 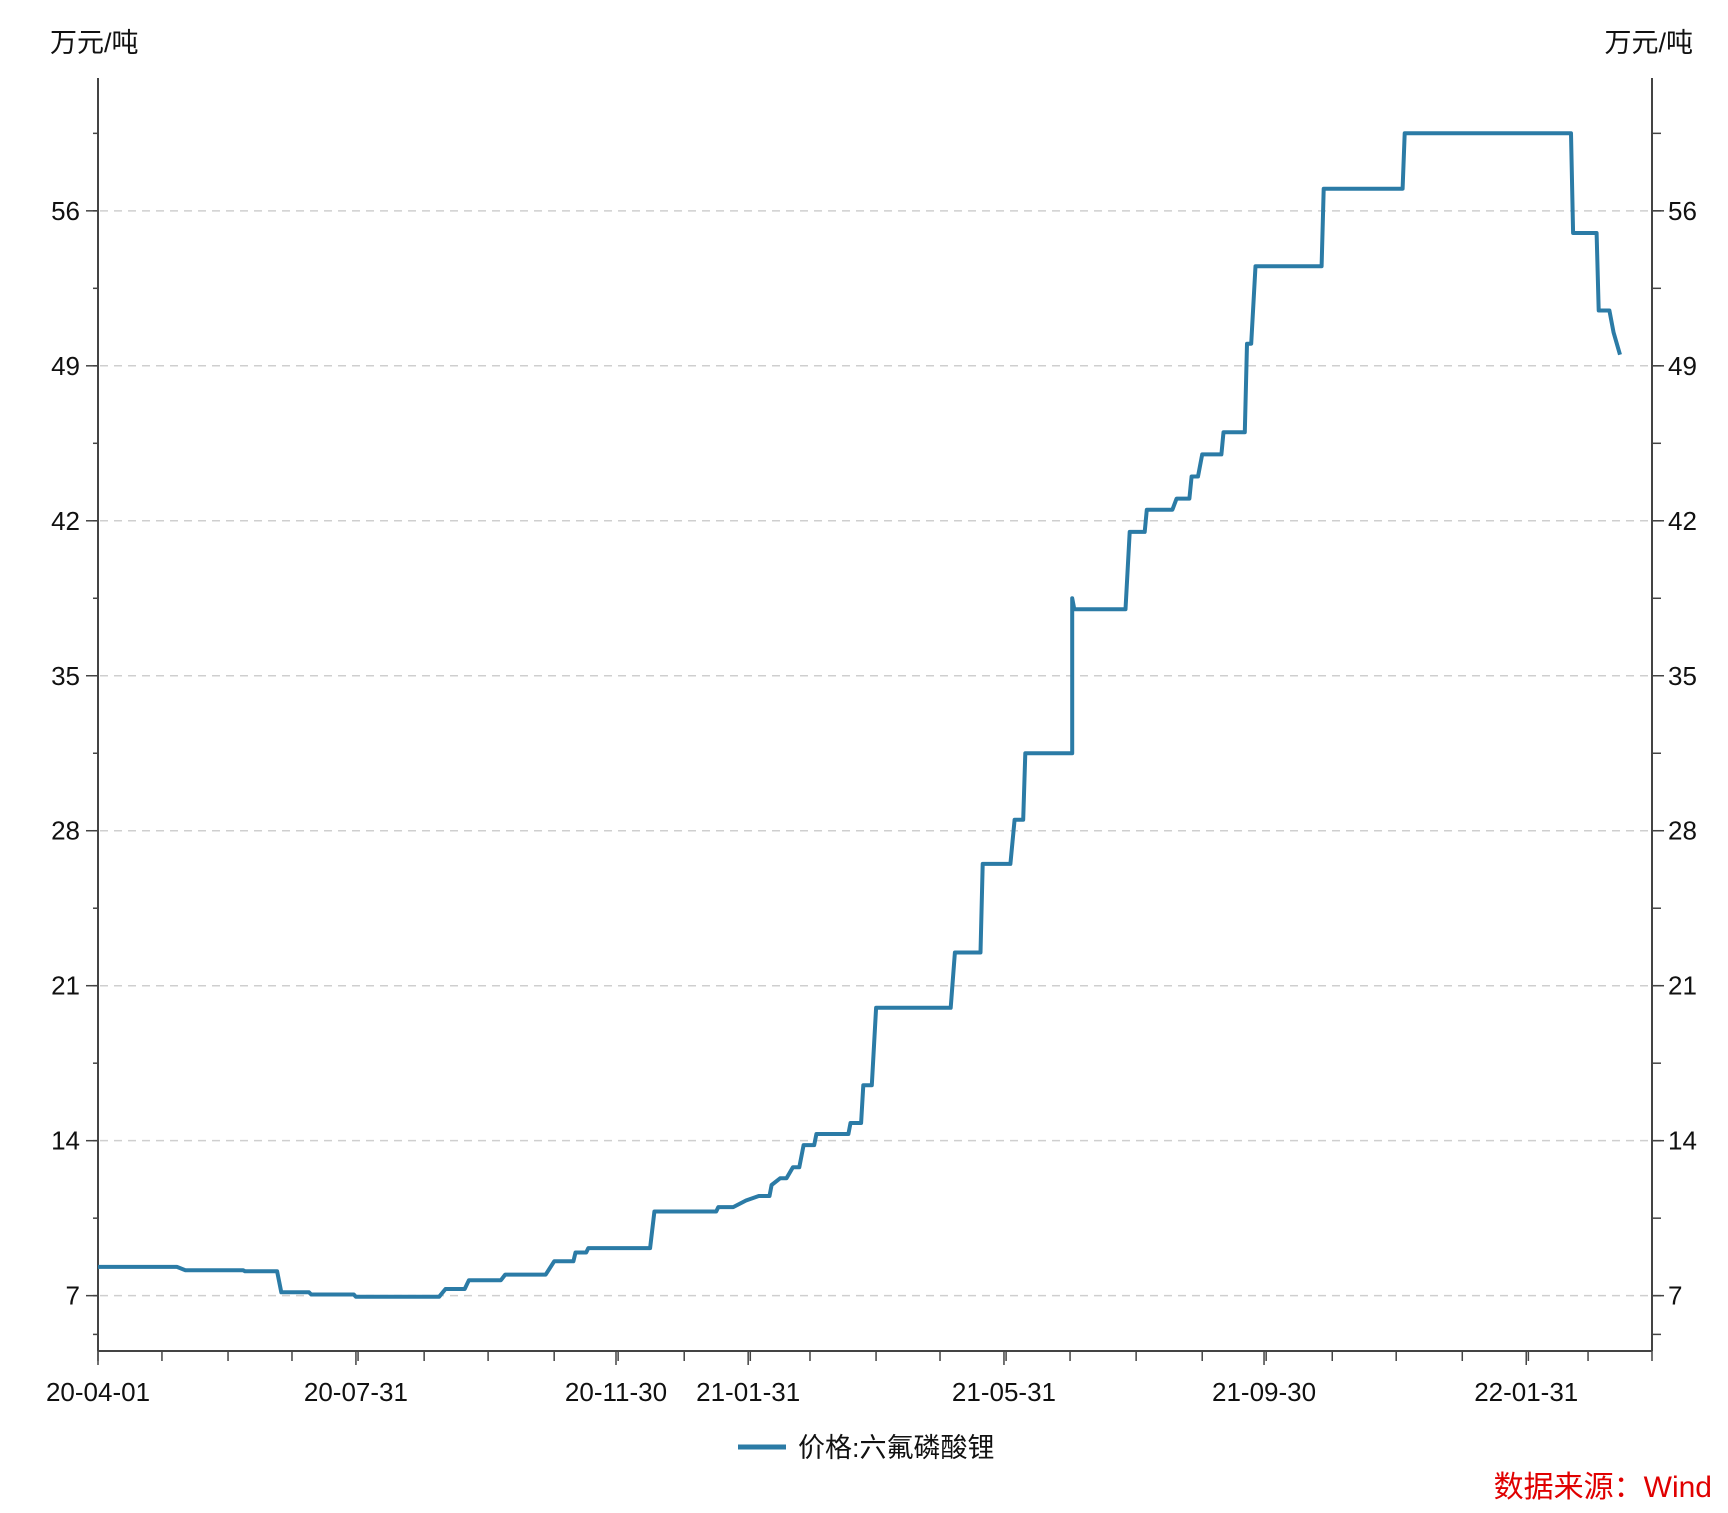 I want to click on left-y-tick-label: 49, so click(x=65, y=366).